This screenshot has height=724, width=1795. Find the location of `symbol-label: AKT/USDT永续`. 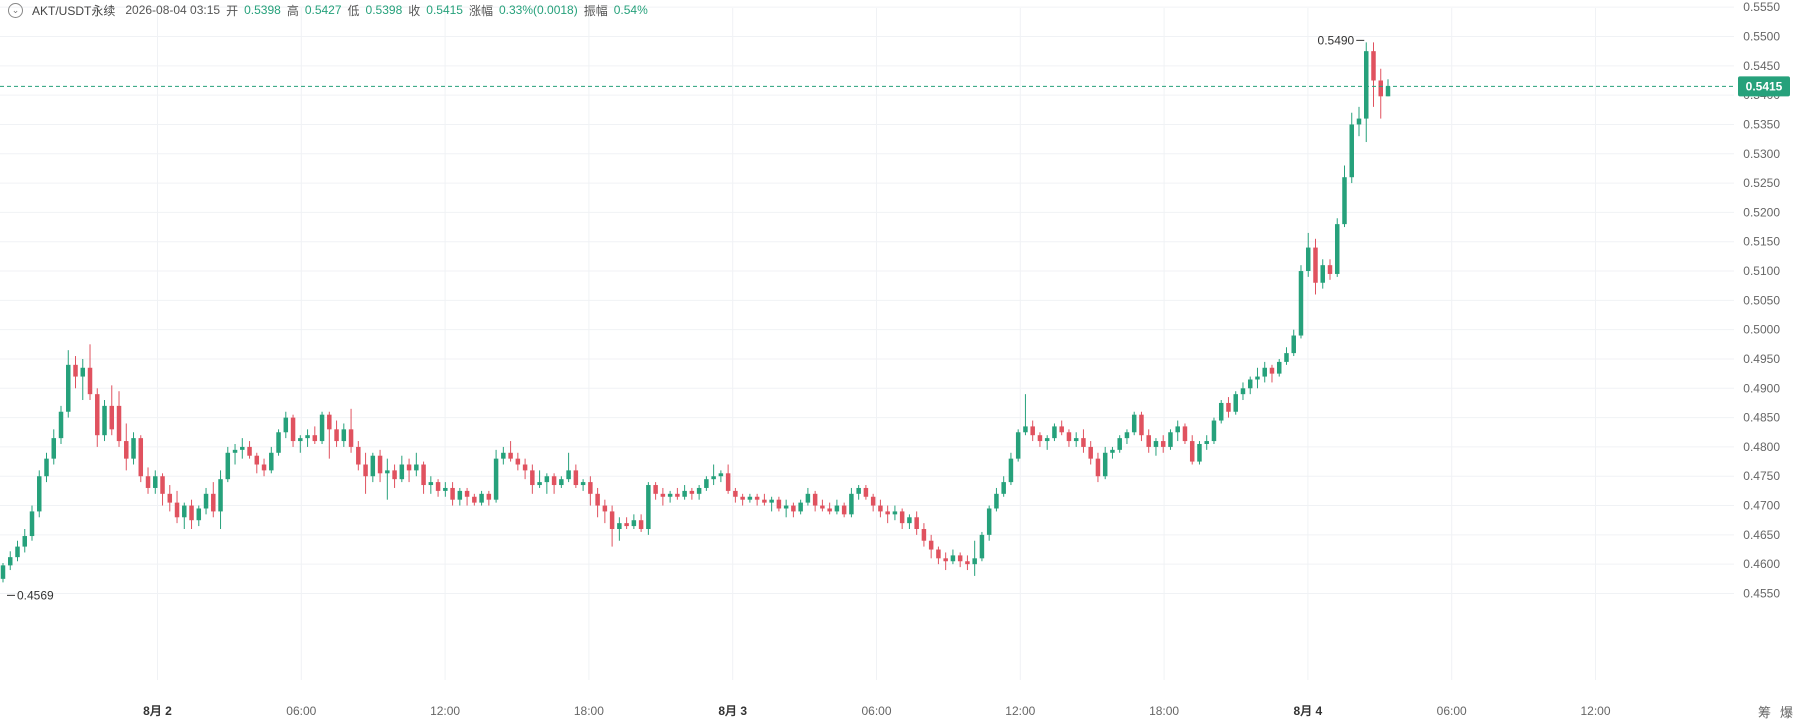

symbol-label: AKT/USDT永续 is located at coordinates (74, 10).